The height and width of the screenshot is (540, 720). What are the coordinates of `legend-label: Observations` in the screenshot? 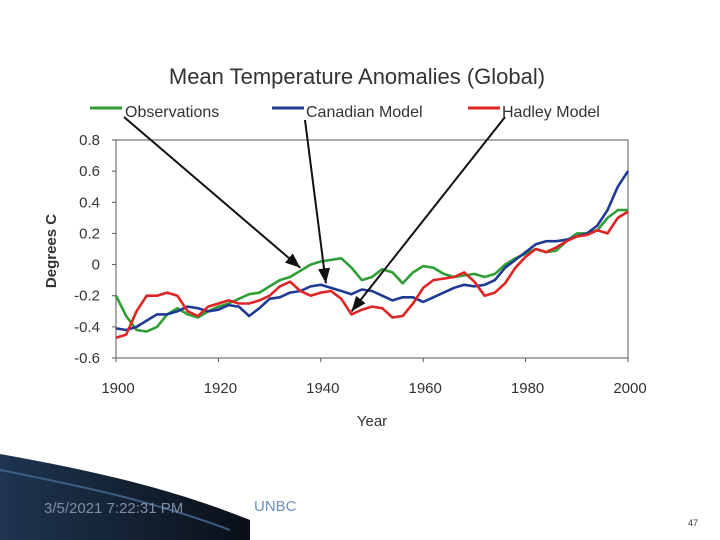 It's located at (172, 112).